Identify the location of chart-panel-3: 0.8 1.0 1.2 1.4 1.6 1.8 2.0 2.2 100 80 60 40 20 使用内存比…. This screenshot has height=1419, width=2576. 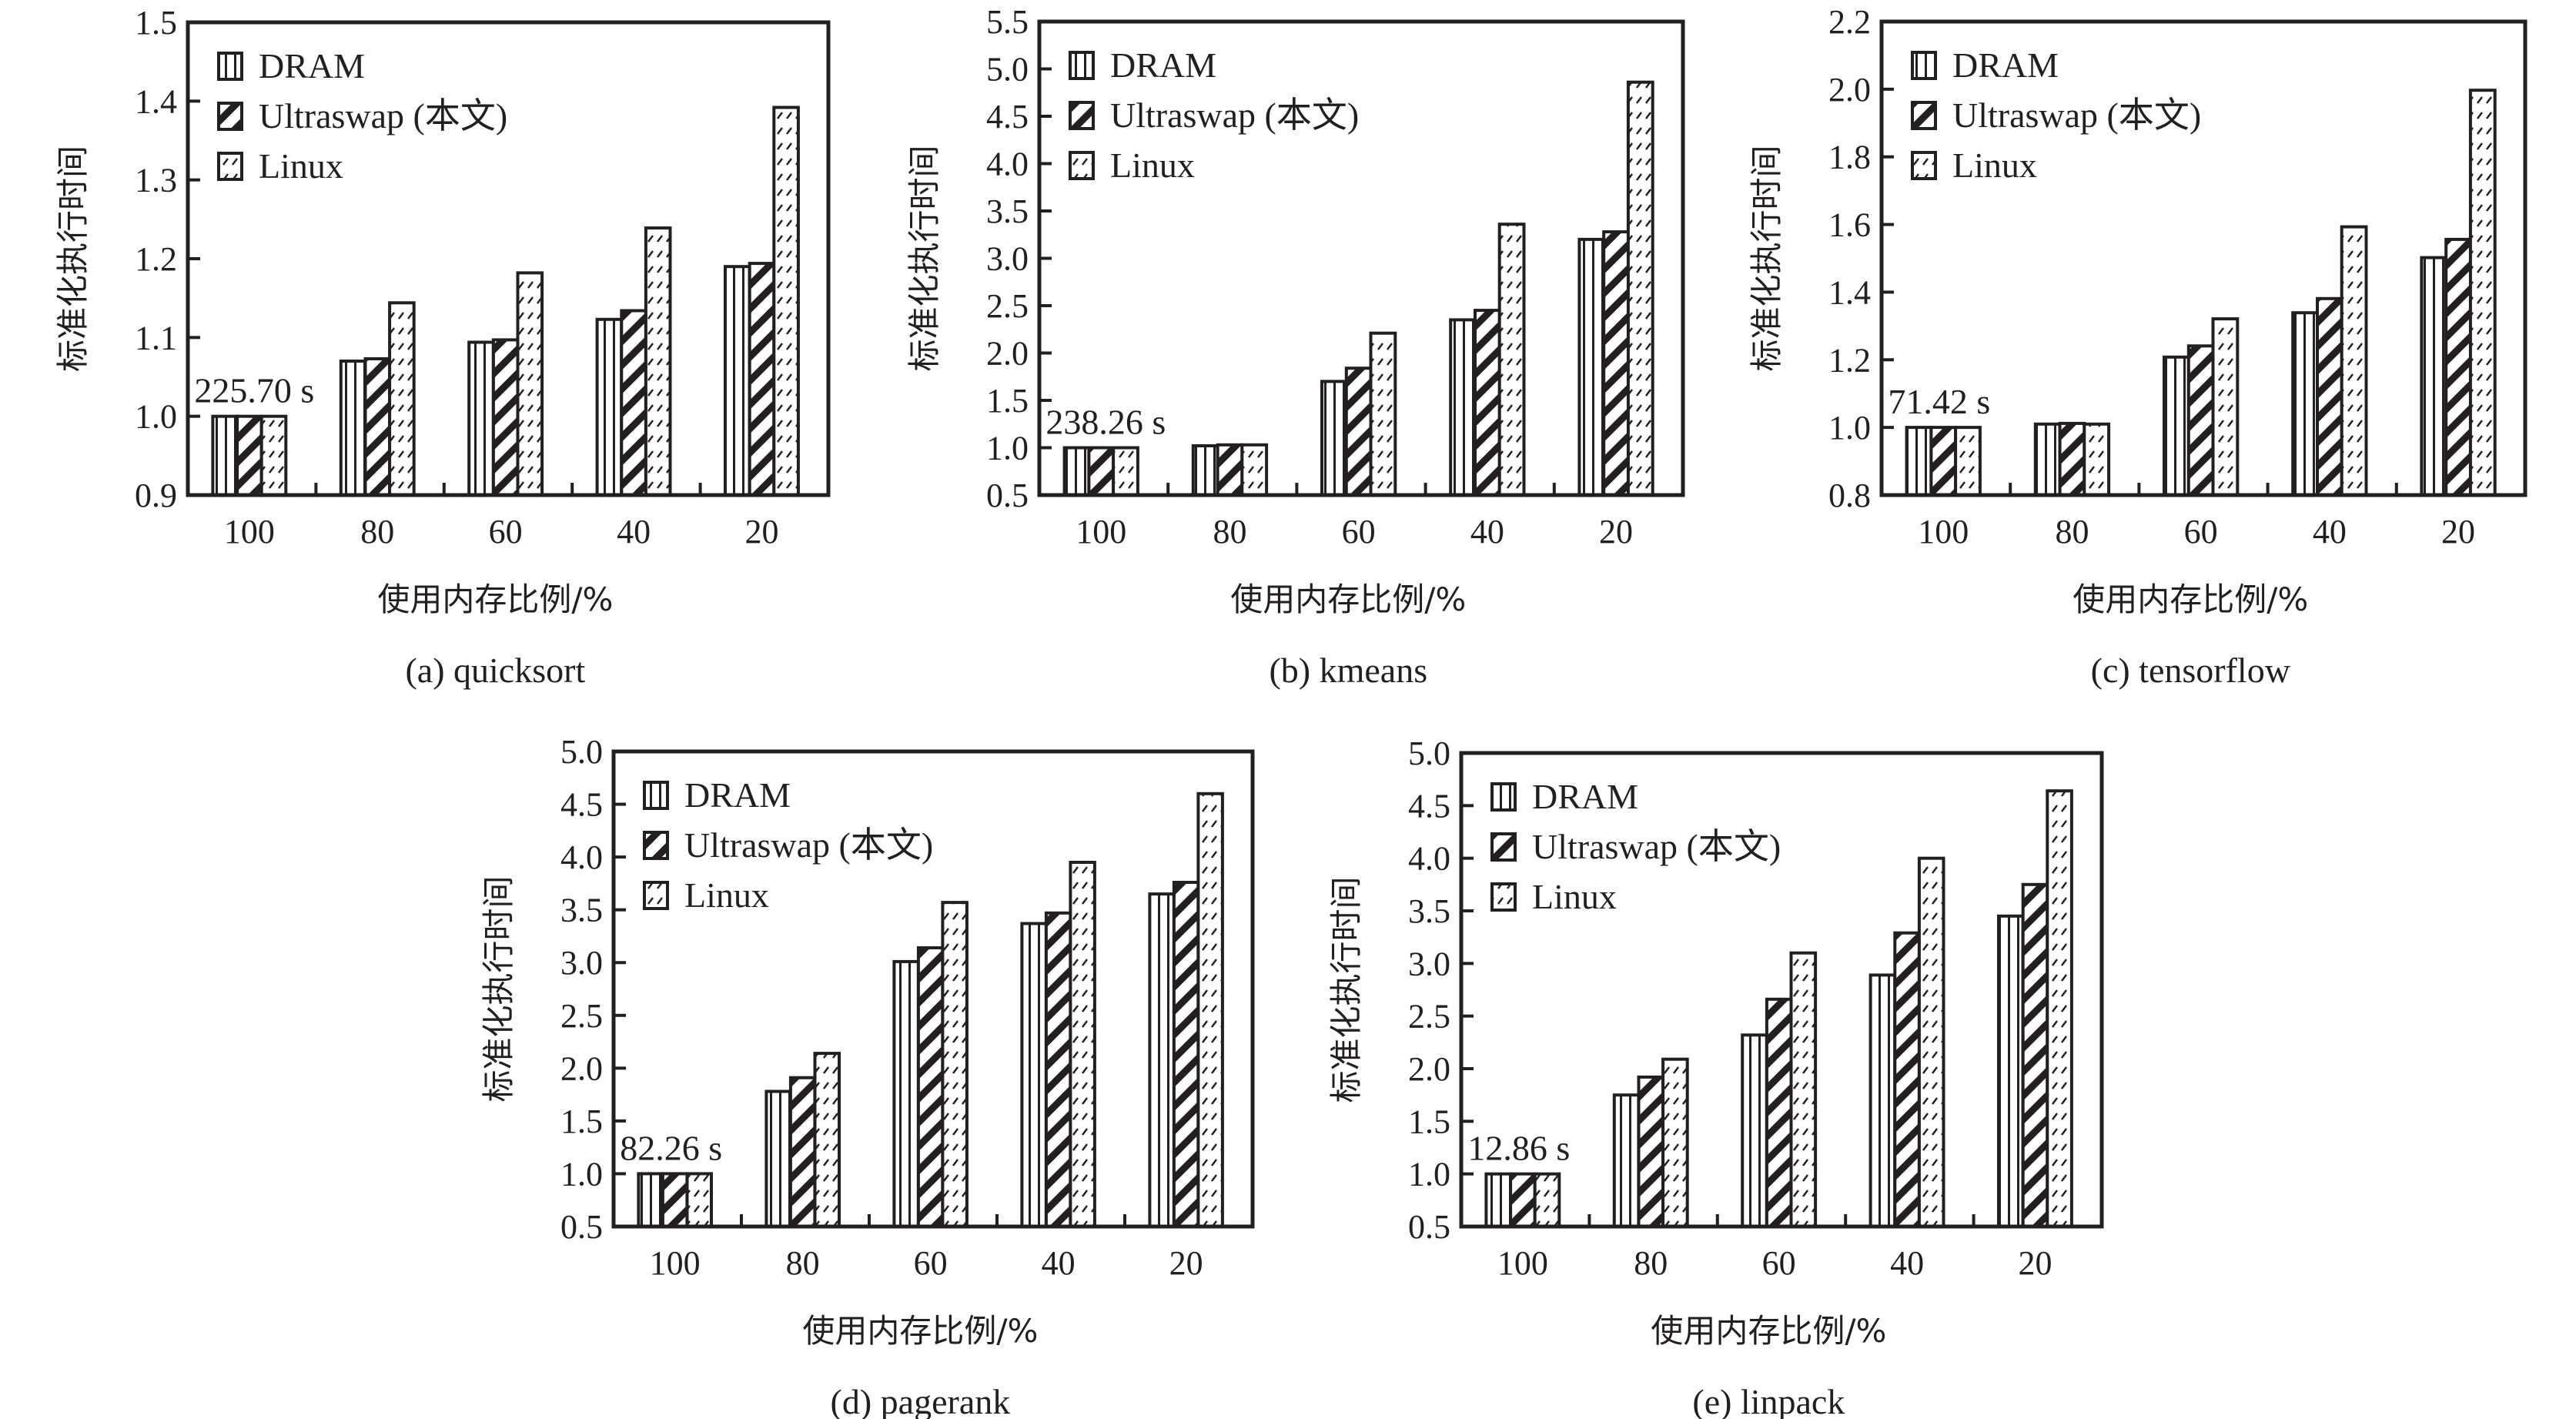
(2138, 346).